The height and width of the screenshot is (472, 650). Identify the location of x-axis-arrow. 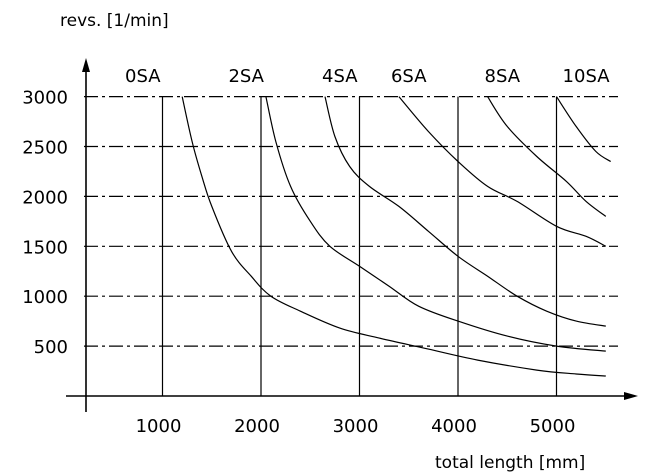
(631, 396).